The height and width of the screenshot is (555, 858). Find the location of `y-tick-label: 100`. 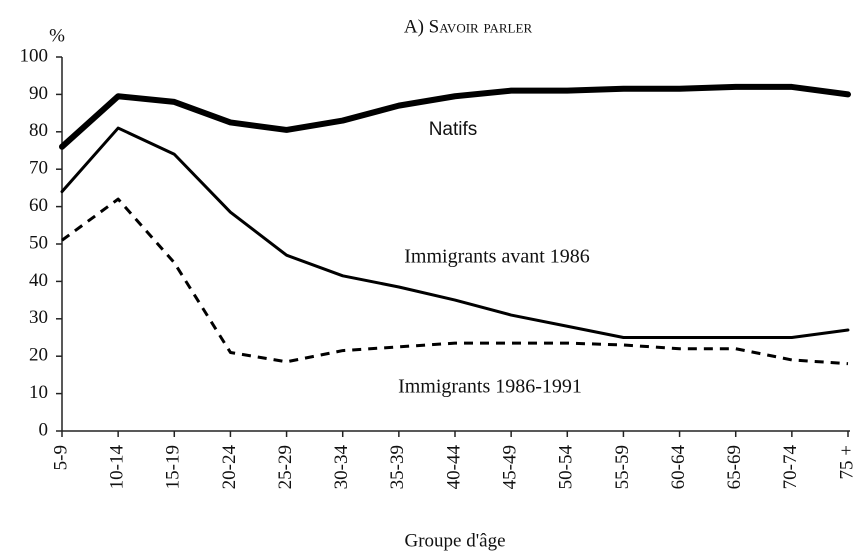

y-tick-label: 100 is located at coordinates (34, 55).